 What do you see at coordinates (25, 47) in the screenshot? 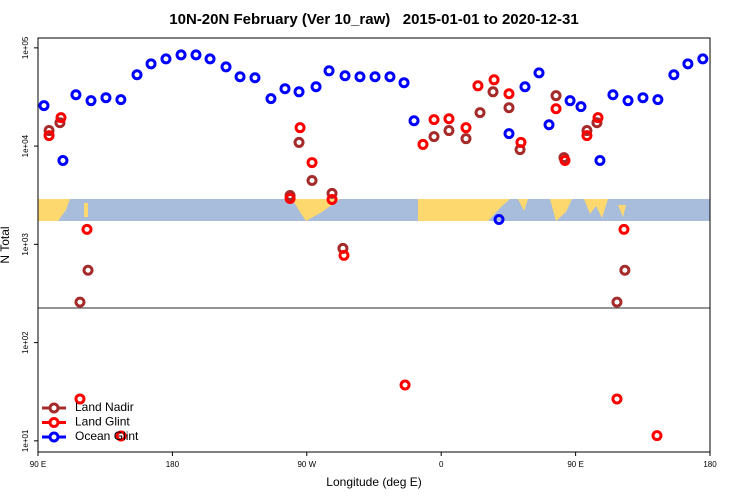
I see `y-tick-label: 1e+05` at bounding box center [25, 47].